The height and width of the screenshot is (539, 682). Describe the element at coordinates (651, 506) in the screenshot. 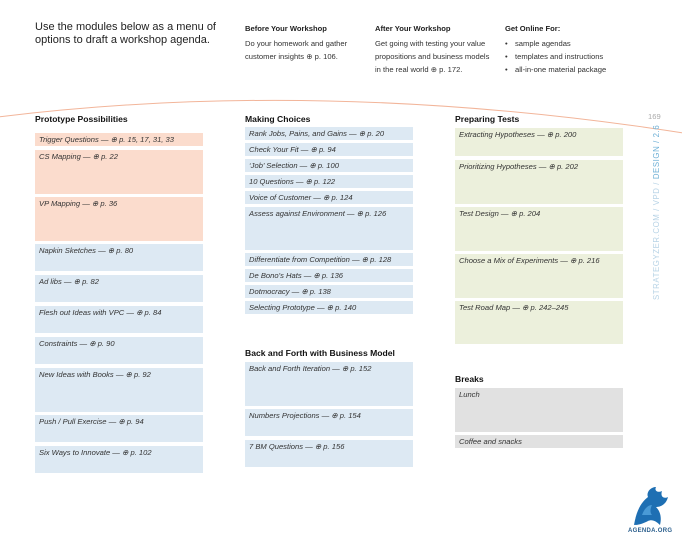

I see `dragon-logo-icon` at that location.